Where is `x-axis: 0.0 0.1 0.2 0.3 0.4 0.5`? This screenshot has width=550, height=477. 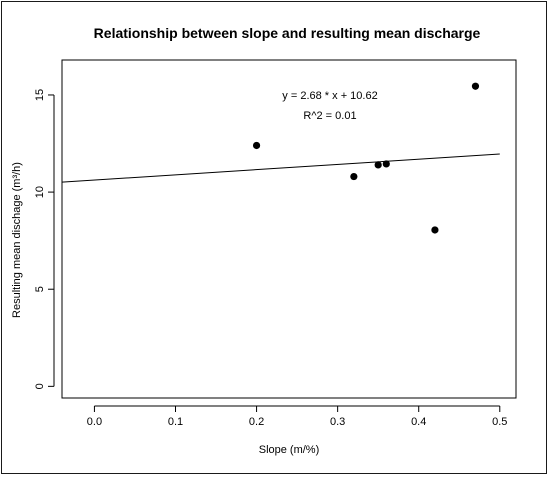
x-axis: 0.0 0.1 0.2 0.3 0.4 0.5 is located at coordinates (297, 416).